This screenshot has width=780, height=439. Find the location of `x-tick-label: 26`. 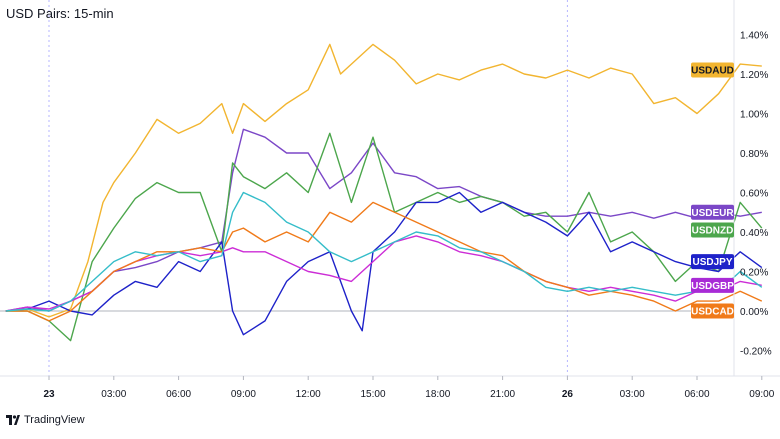

x-tick-label: 26 is located at coordinates (568, 394).